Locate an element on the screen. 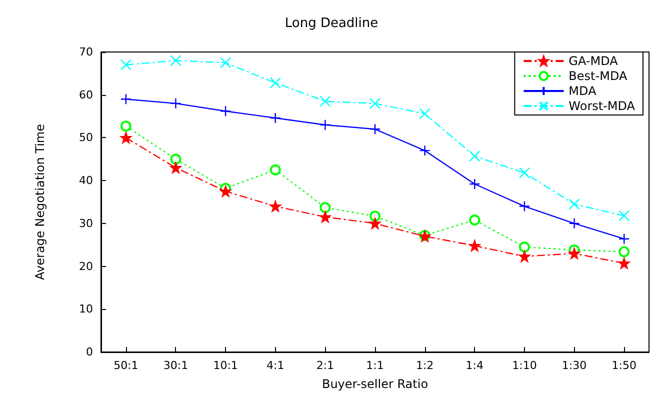 This screenshot has height=408, width=663. y-tick-label: 70 is located at coordinates (86, 52).